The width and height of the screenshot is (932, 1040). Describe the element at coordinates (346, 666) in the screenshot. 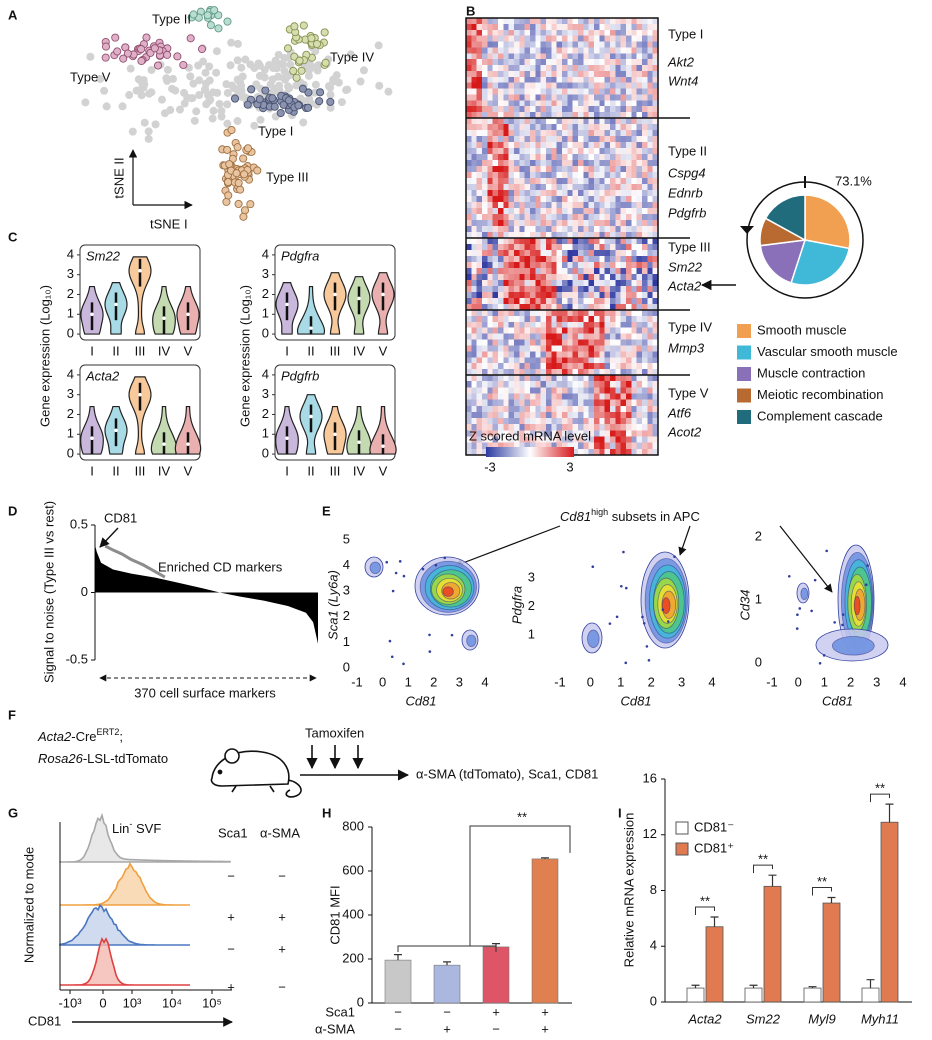

I see `y-tick-label: 0` at that location.